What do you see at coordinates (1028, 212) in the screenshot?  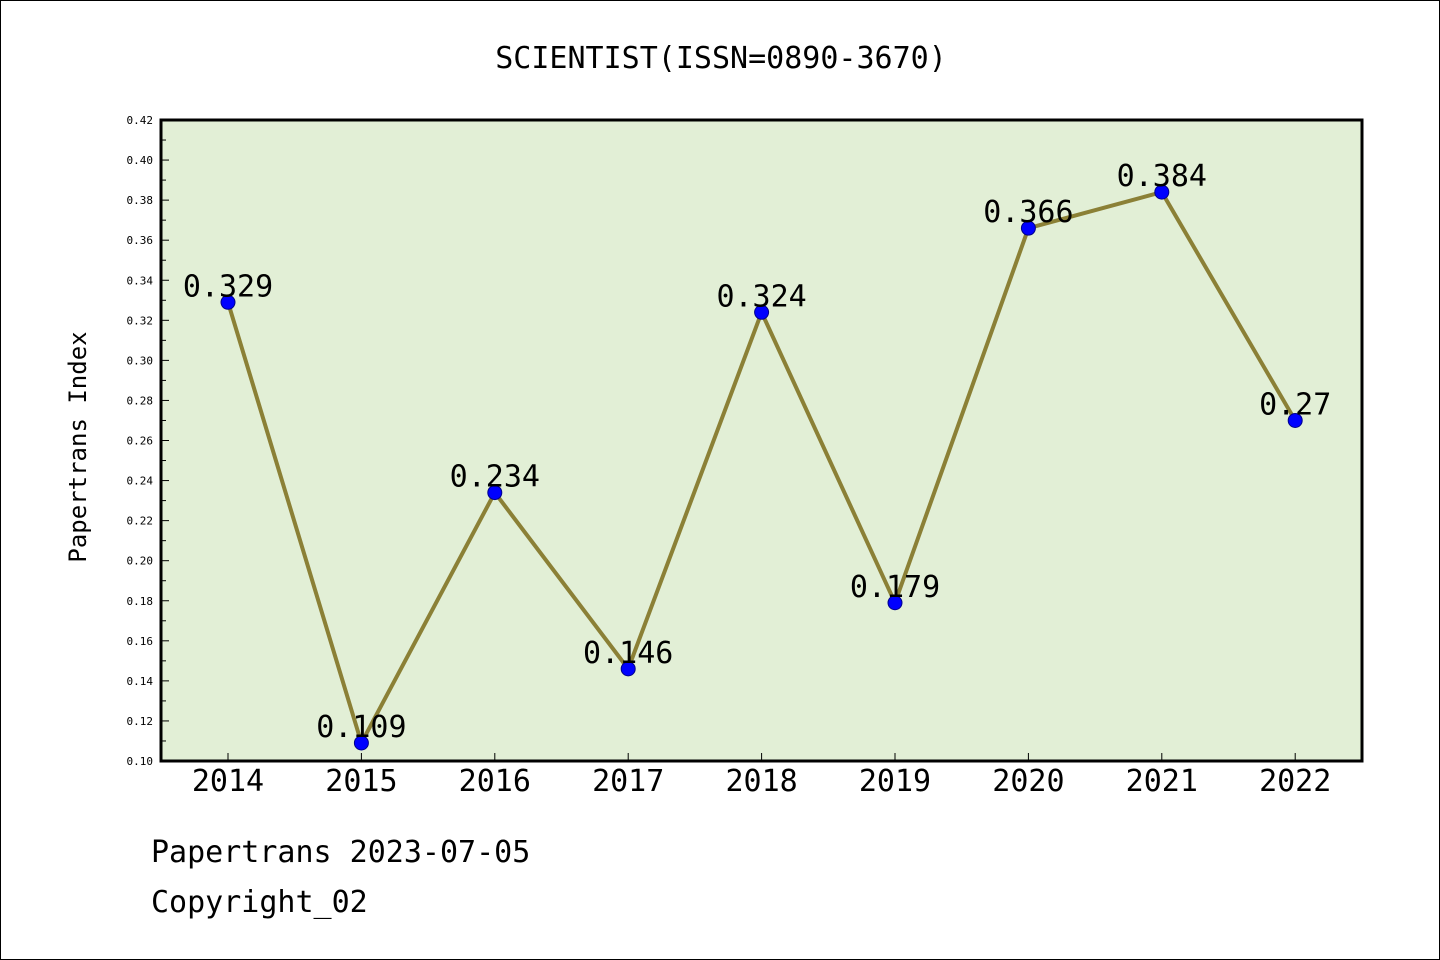 I see `data-label-2020: 0.366` at bounding box center [1028, 212].